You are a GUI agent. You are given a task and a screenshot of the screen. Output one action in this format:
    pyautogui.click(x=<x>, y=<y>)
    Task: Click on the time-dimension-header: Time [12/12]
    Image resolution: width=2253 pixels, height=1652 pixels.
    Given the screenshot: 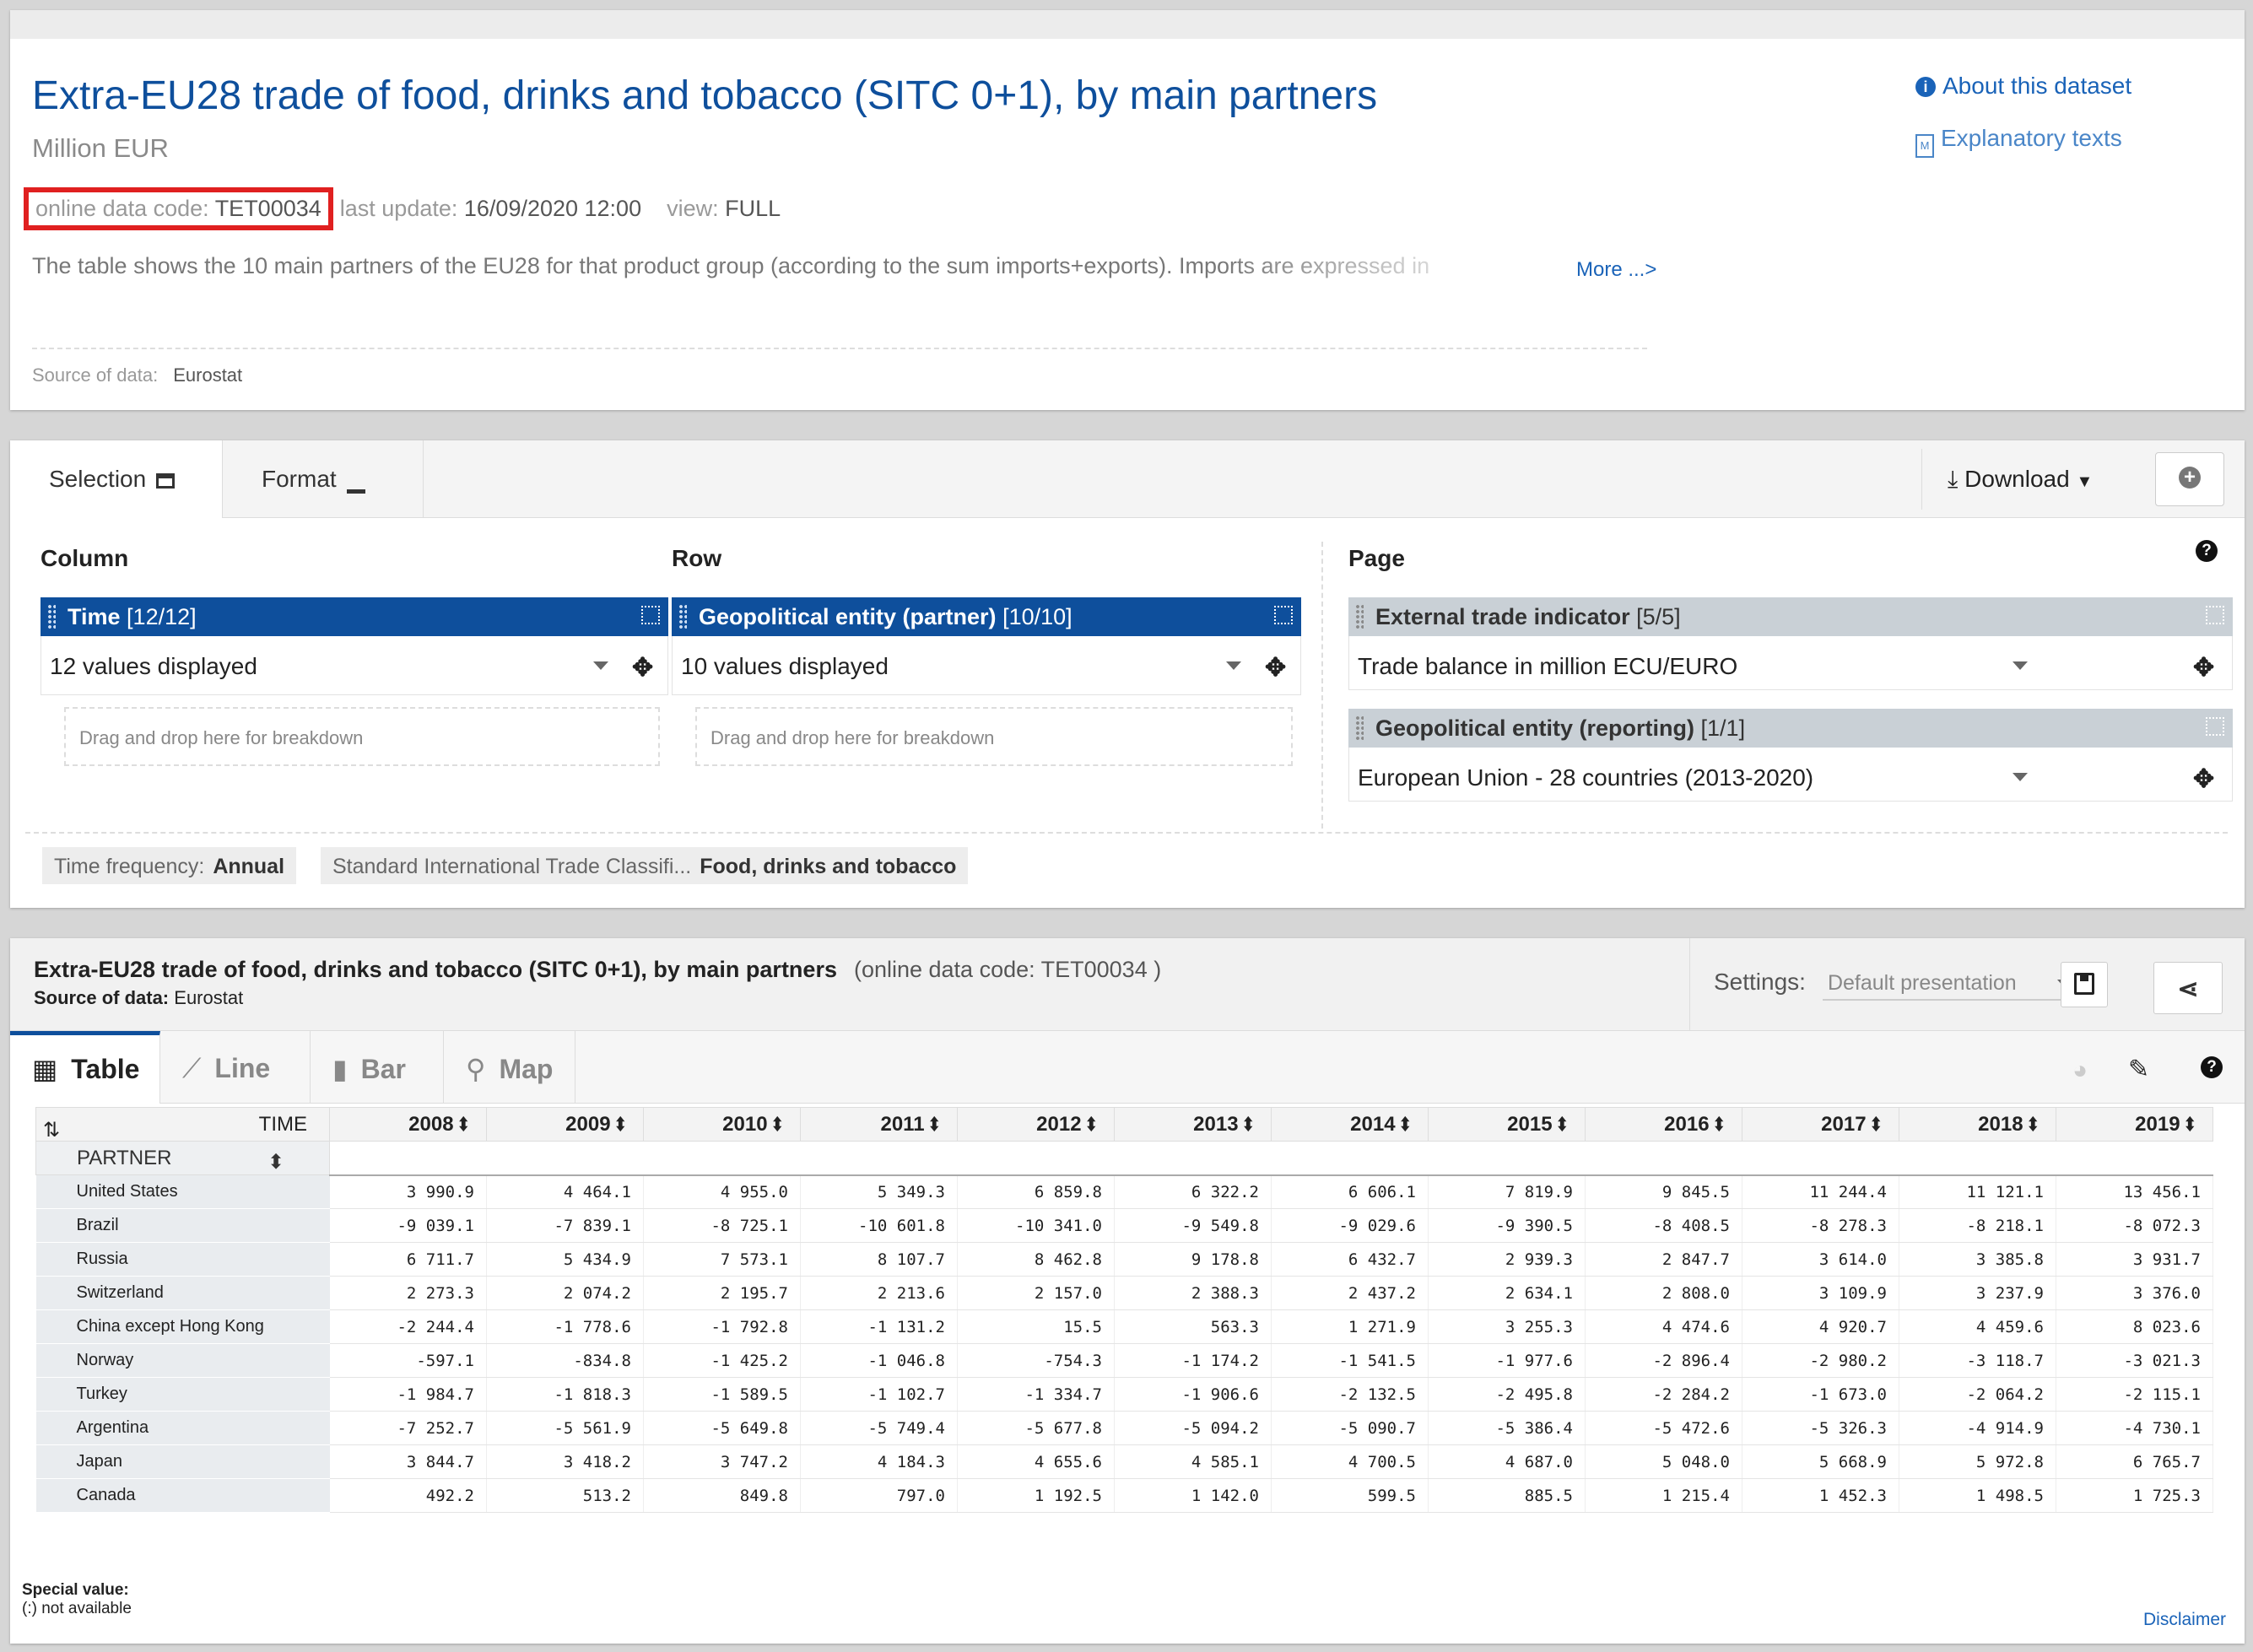 What is the action you would take?
    pyautogui.click(x=354, y=616)
    